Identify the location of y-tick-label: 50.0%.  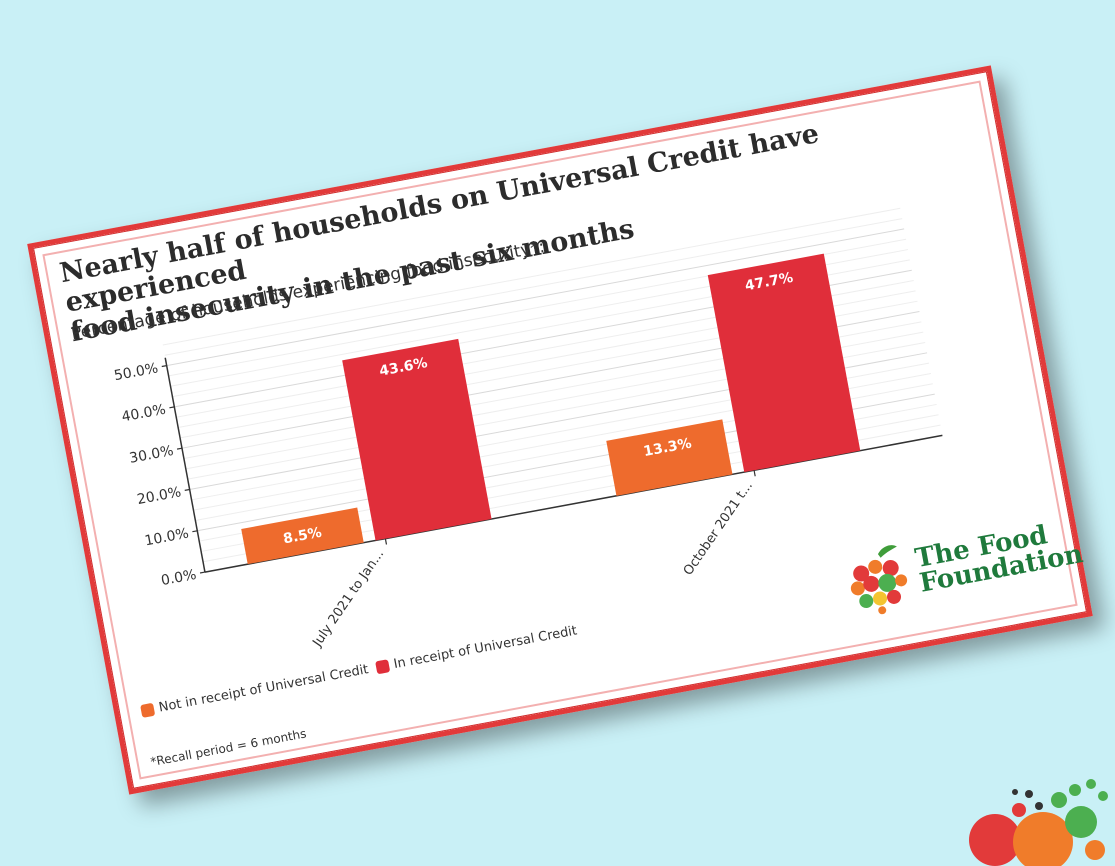
(136, 372).